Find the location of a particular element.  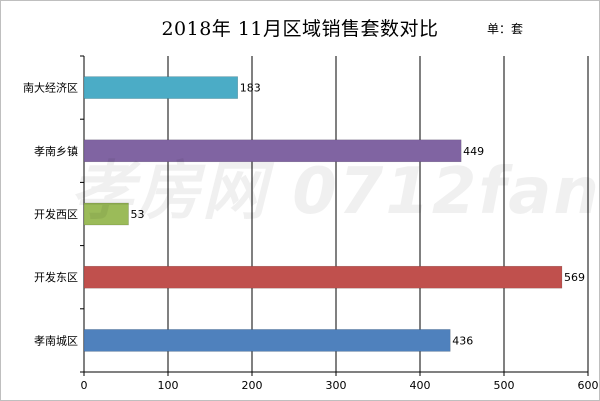

category-label: 南大经济区 is located at coordinates (50, 88).